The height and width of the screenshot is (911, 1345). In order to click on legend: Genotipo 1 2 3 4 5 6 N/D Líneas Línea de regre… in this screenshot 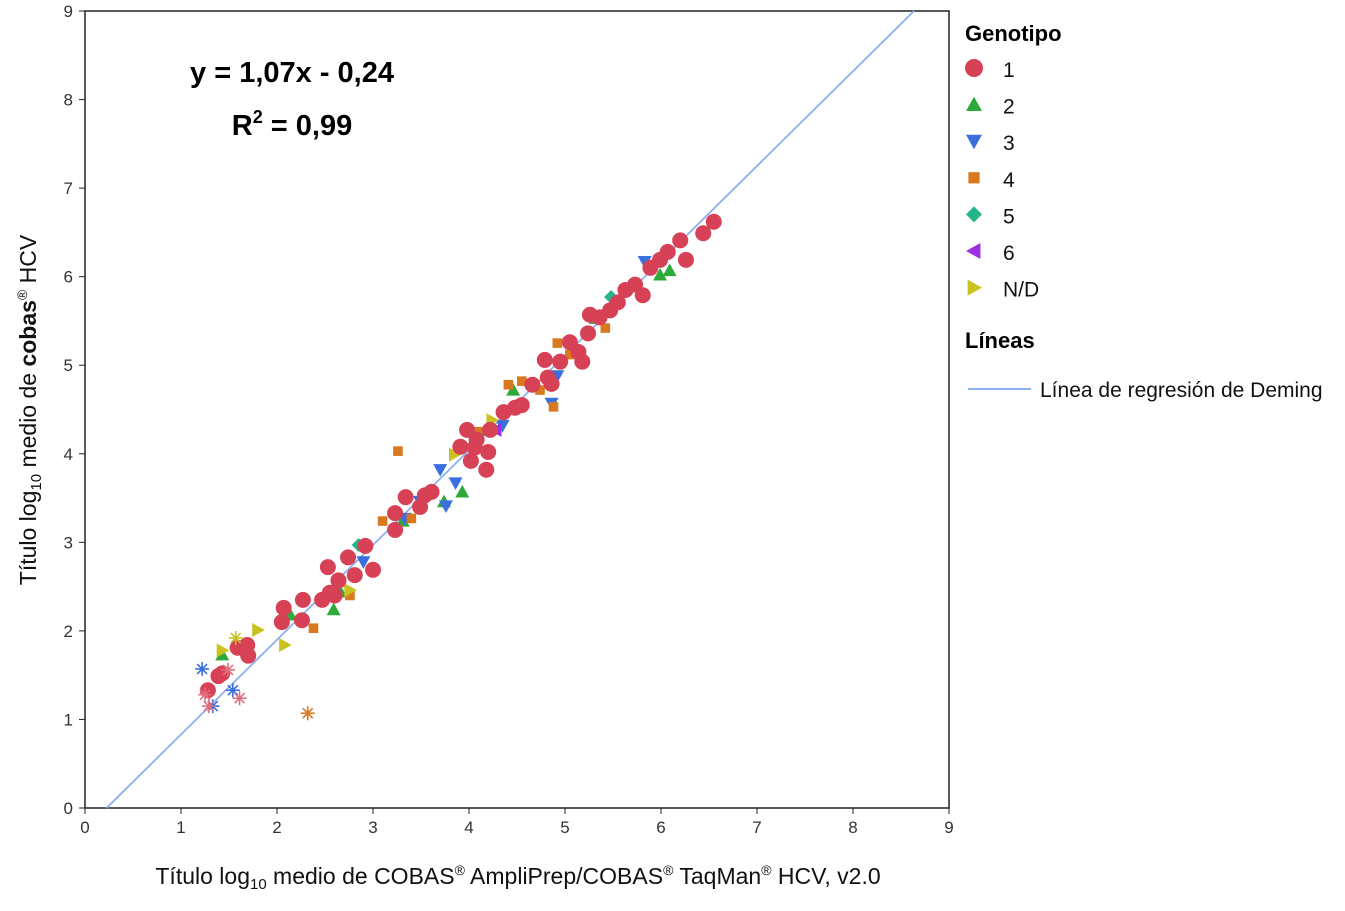, I will do `click(1144, 211)`.